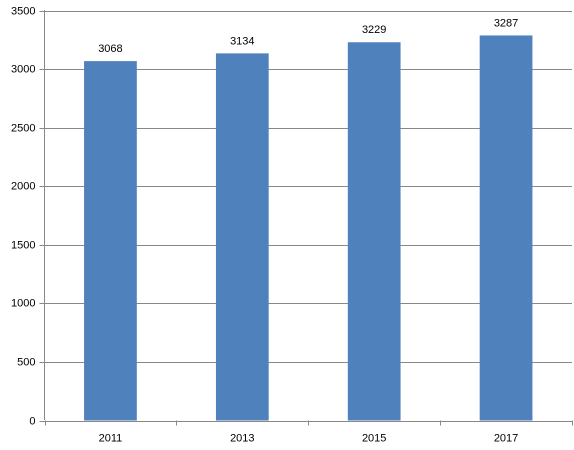 The height and width of the screenshot is (450, 574). Describe the element at coordinates (26, 362) in the screenshot. I see `y-tick-label: 500` at that location.